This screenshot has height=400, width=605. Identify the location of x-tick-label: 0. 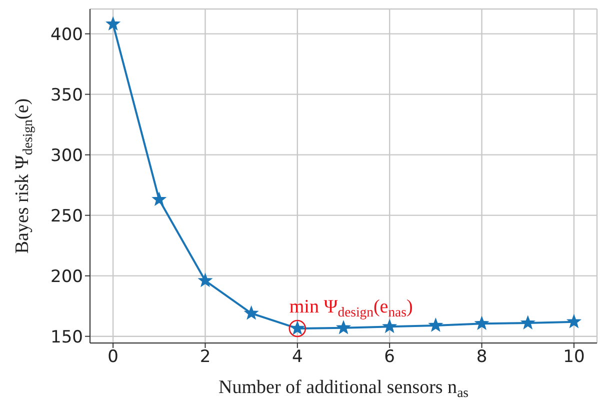
(113, 357).